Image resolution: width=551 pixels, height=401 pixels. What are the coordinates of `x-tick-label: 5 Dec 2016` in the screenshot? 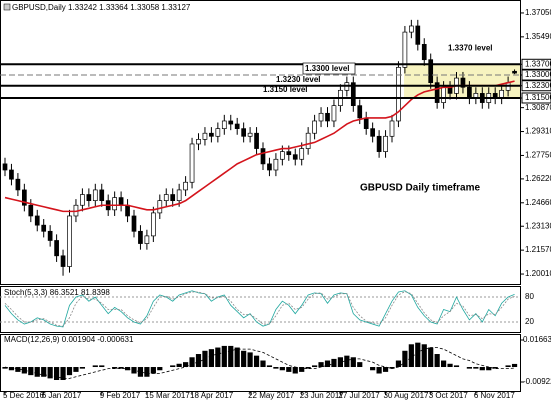 It's located at (23, 395).